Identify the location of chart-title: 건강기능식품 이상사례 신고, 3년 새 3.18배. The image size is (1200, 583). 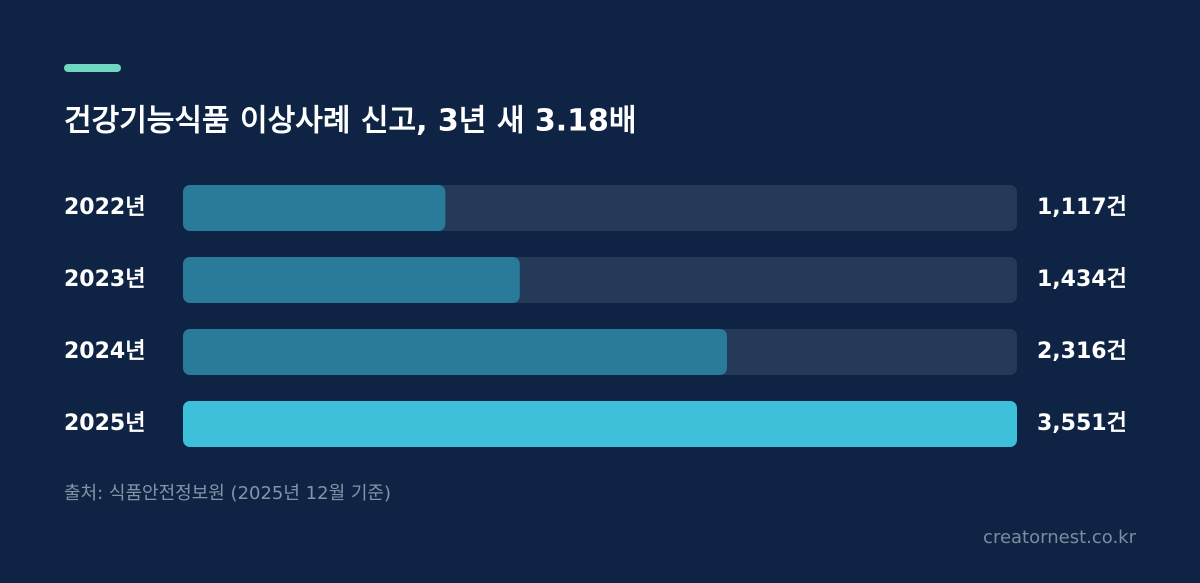
(350, 121).